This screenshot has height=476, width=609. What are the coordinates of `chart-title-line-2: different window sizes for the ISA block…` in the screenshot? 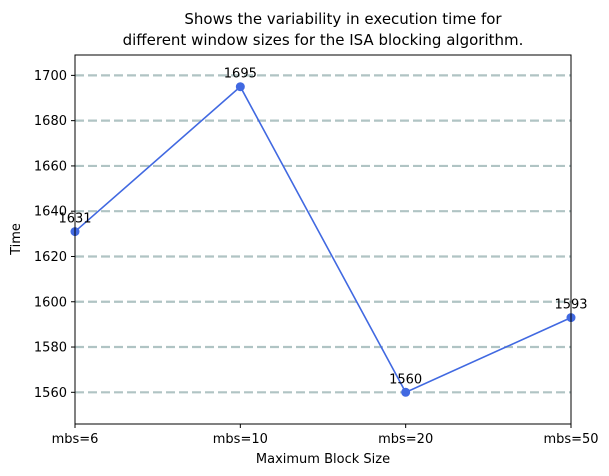 It's located at (323, 40).